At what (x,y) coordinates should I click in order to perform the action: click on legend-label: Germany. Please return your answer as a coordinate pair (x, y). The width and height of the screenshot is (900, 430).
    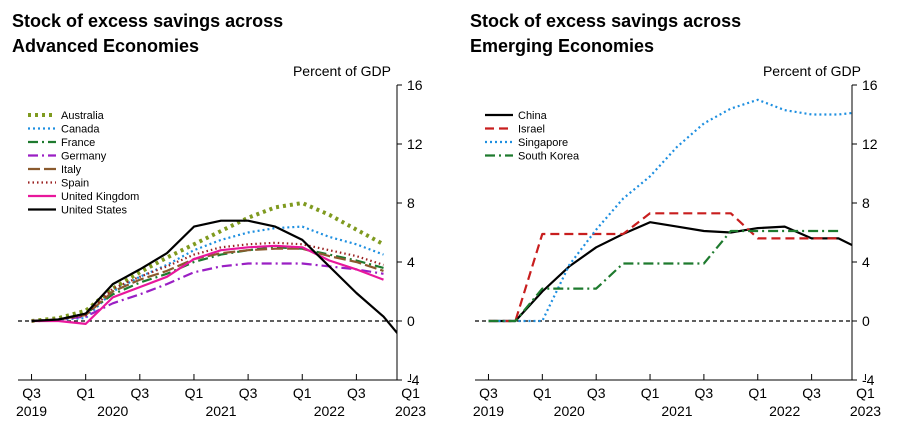
    Looking at the image, I should click on (84, 157).